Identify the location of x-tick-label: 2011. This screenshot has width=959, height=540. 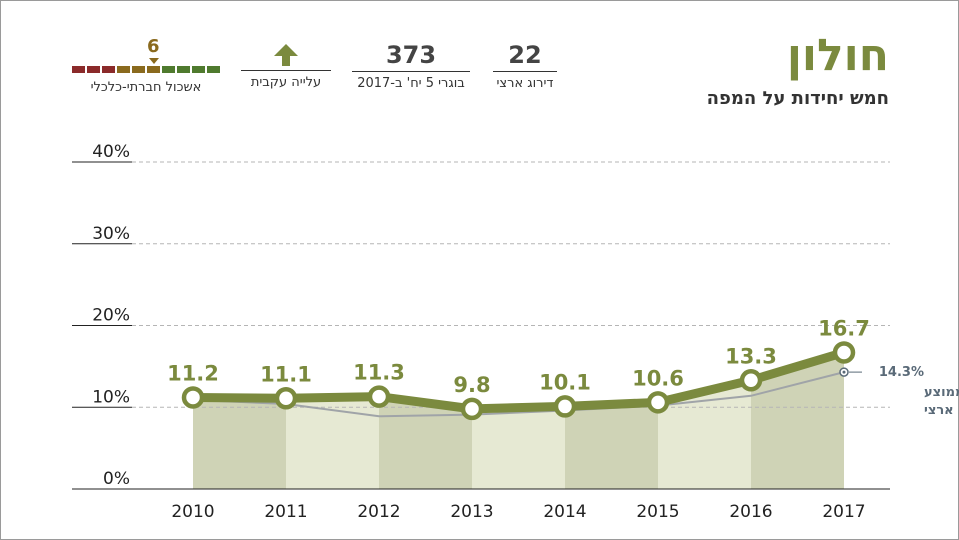
(285, 512).